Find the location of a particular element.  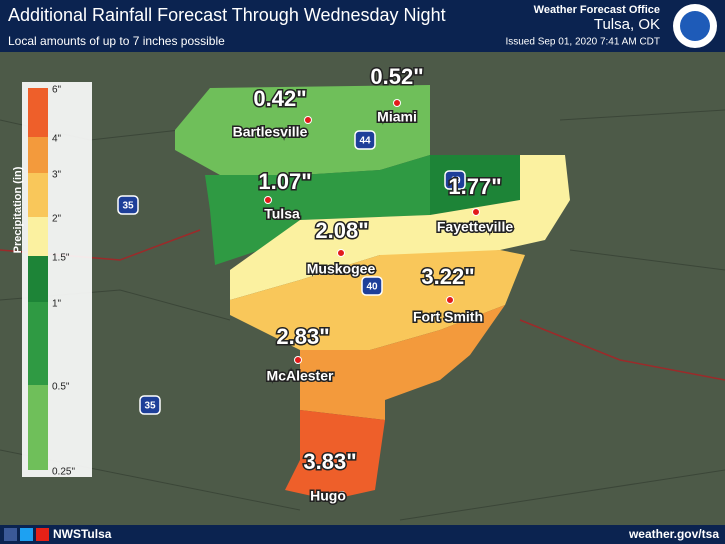

legend-tick-label: 6" is located at coordinates (57, 90).